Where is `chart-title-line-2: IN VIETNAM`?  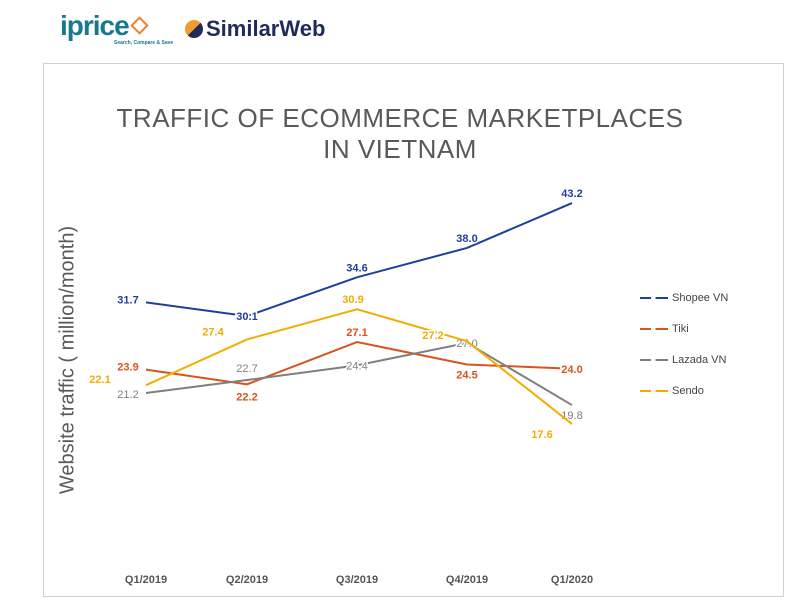
chart-title-line-2: IN VIETNAM is located at coordinates (400, 149).